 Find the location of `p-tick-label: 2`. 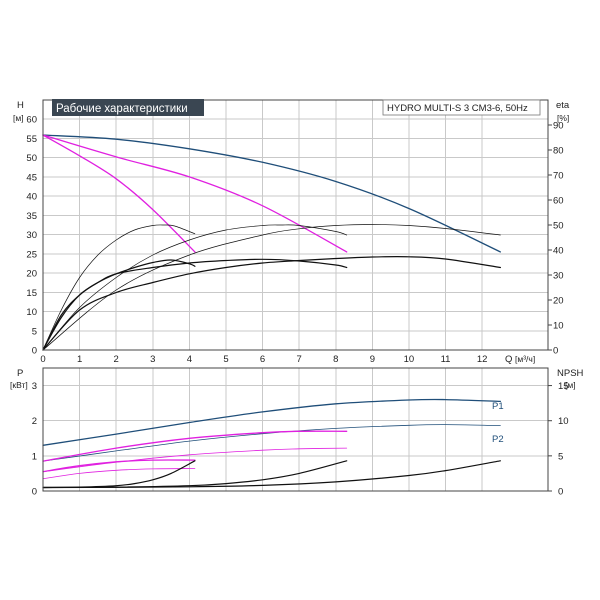

p-tick-label: 2 is located at coordinates (34, 421).